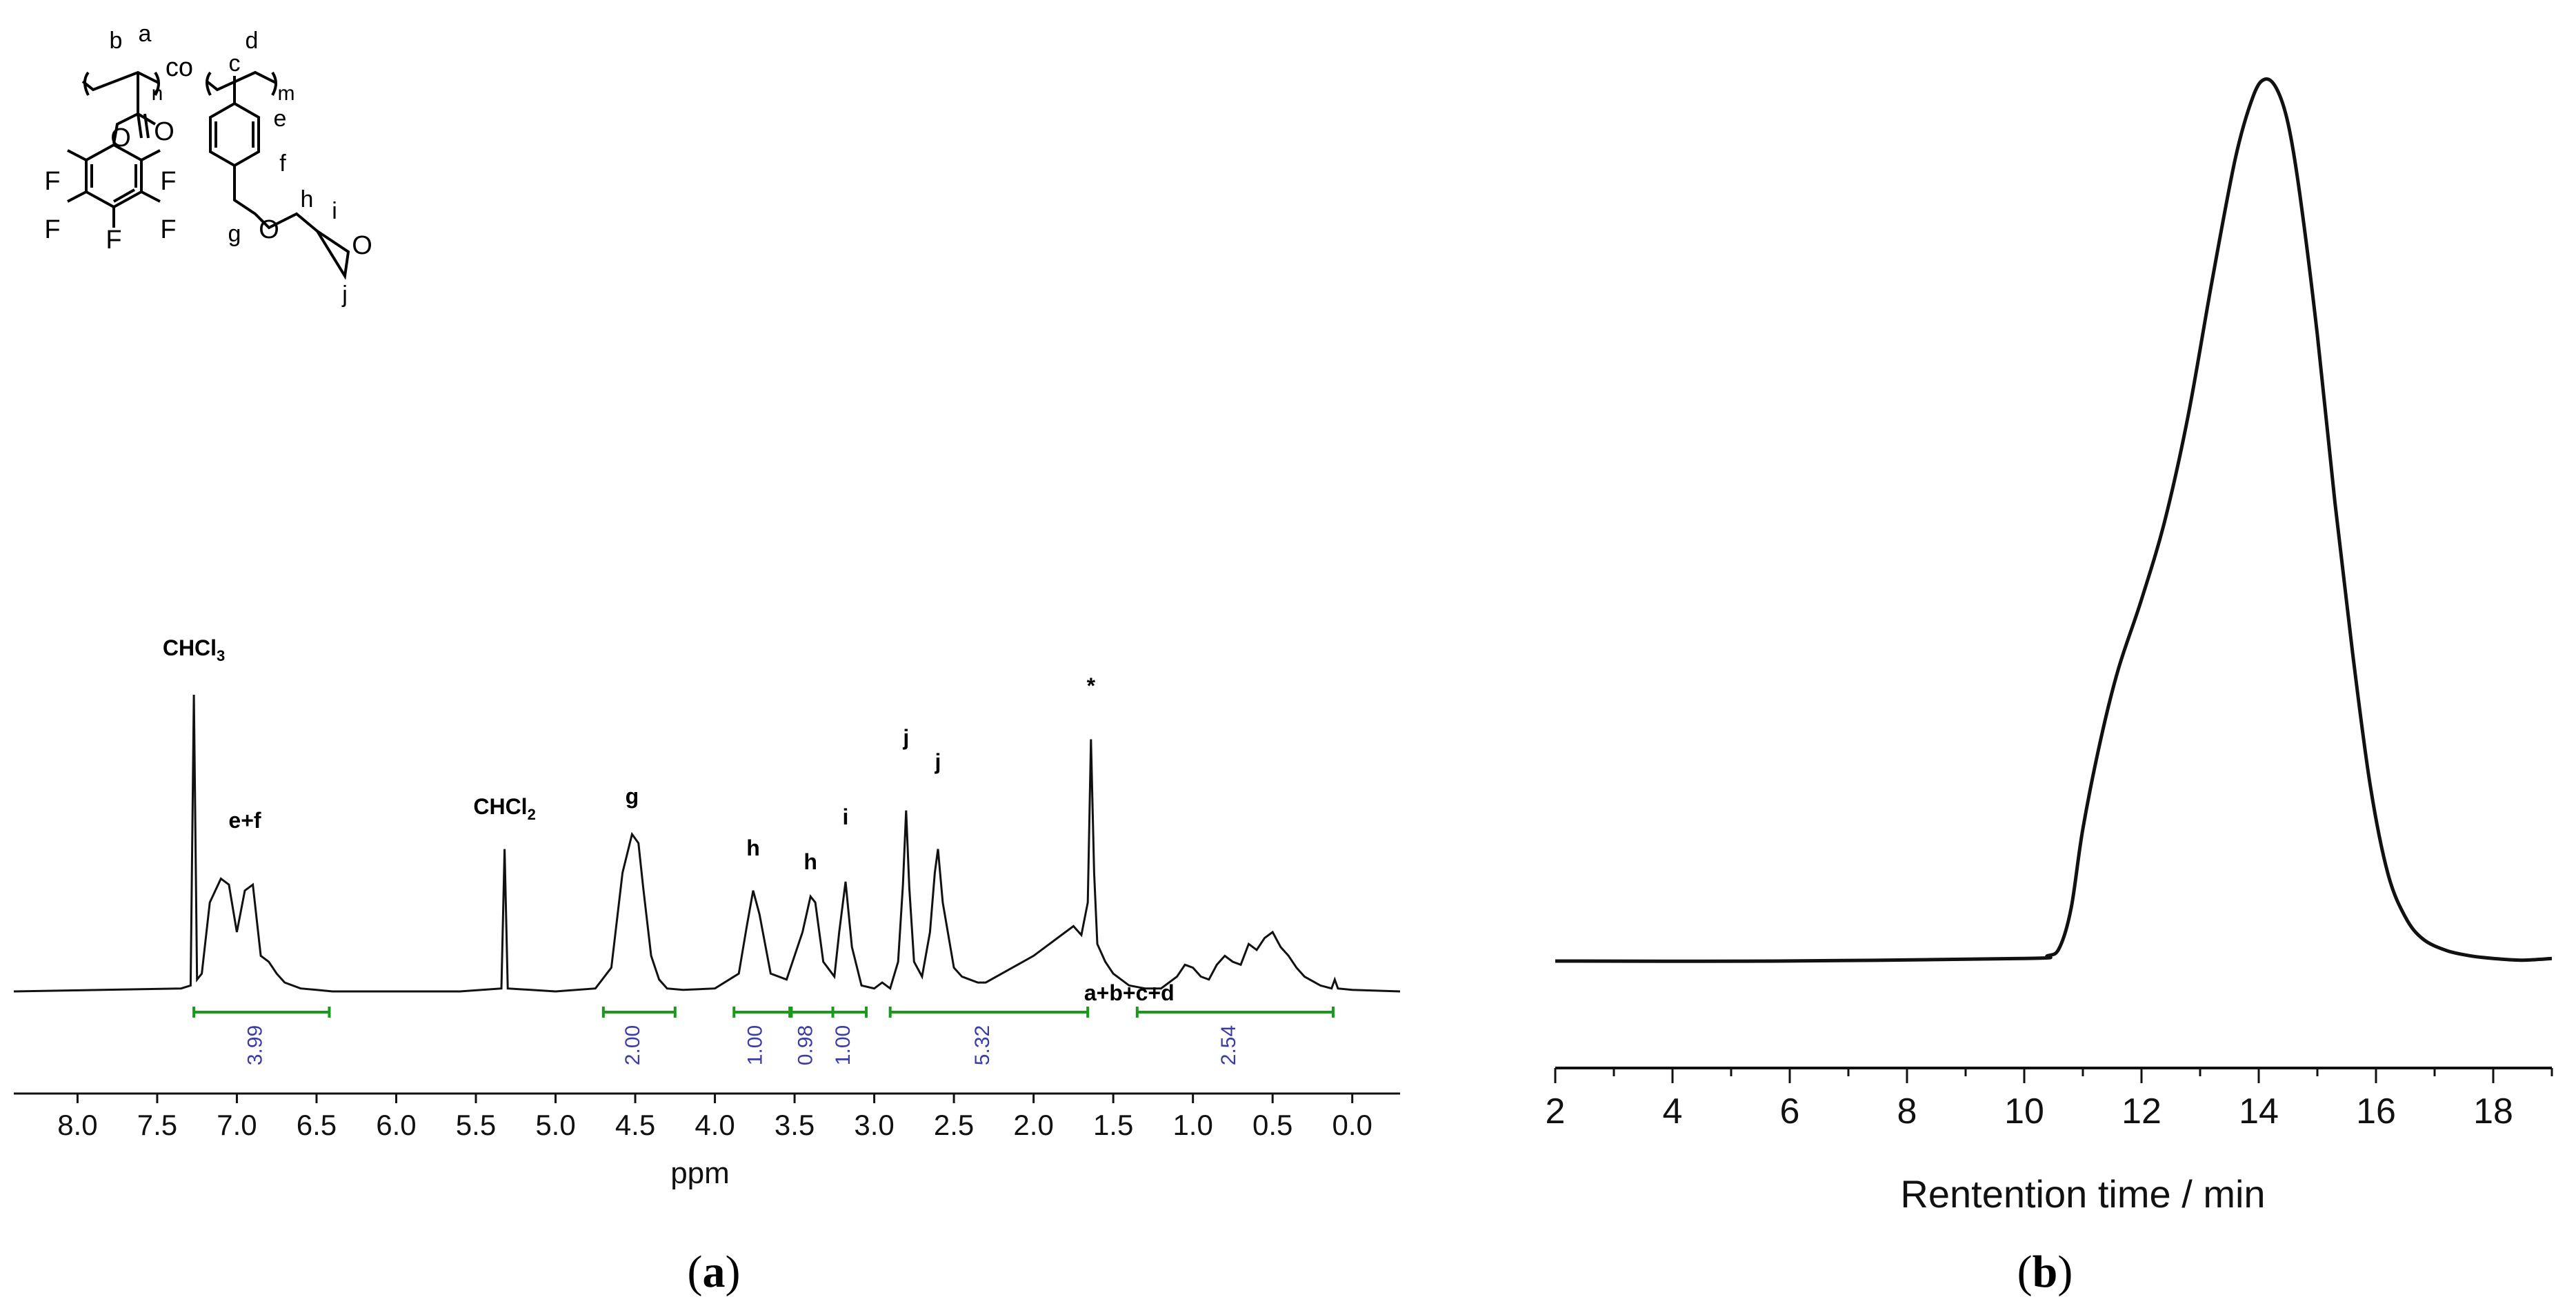 This screenshot has height=1315, width=2576. I want to click on structure-atom-label: m, so click(286, 93).